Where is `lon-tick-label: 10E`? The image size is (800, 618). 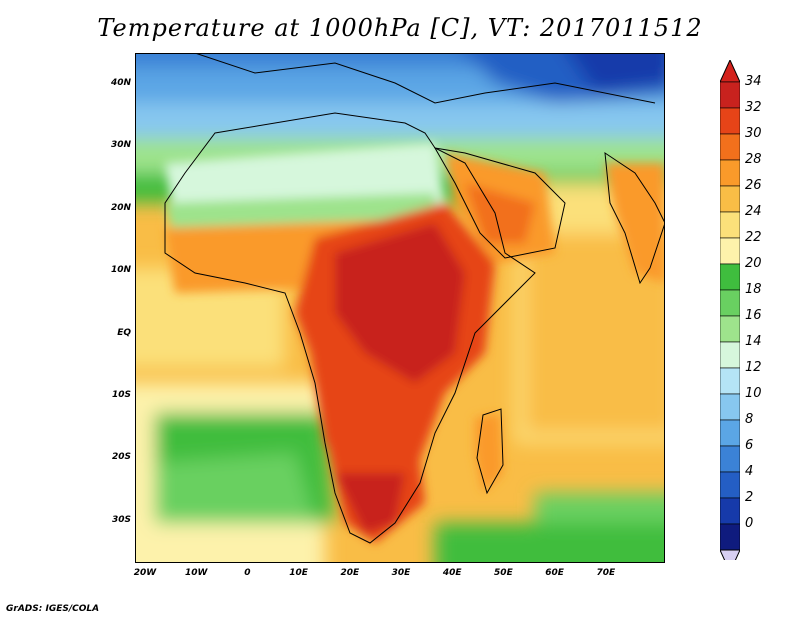
lon-tick-label: 10E is located at coordinates (298, 573).